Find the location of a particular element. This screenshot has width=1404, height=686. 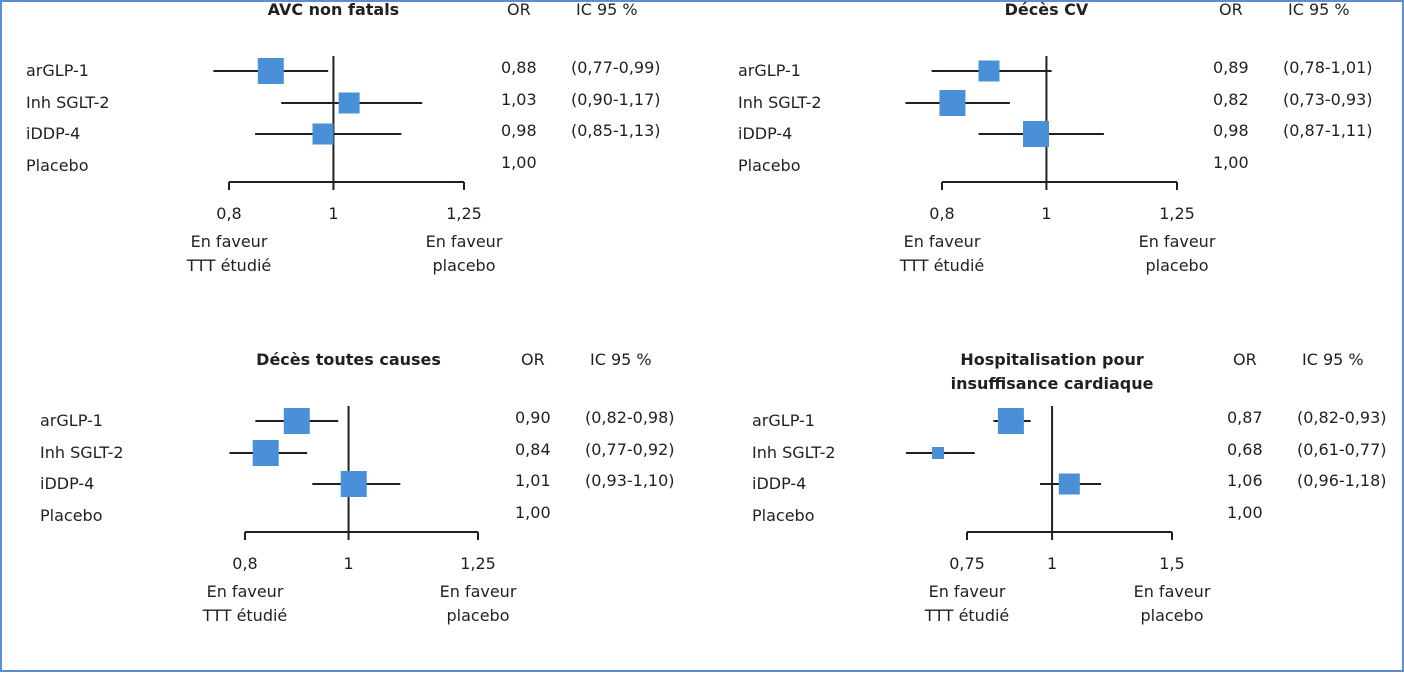

or-value: 1,01 is located at coordinates (533, 480).